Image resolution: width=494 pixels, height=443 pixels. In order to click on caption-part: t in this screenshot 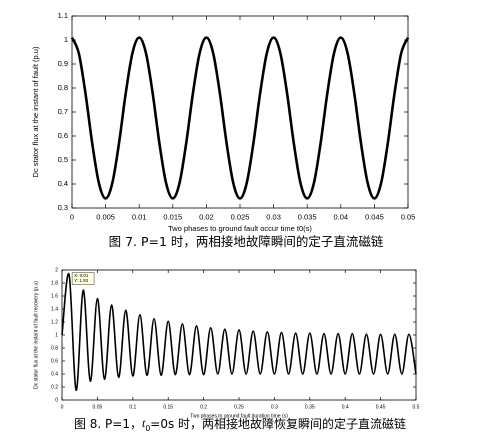, I will do `click(144, 423)`.